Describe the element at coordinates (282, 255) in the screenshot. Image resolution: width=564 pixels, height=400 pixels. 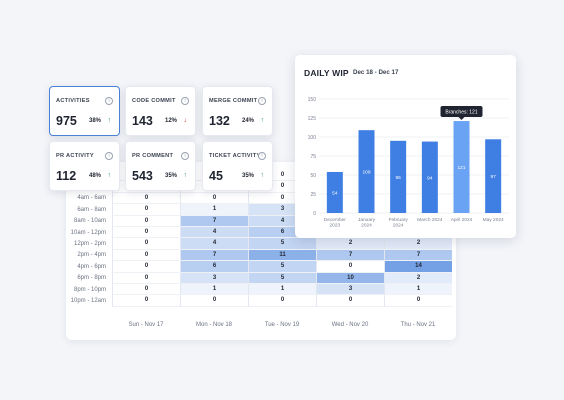
I see `heatmap-cell: 11` at that location.